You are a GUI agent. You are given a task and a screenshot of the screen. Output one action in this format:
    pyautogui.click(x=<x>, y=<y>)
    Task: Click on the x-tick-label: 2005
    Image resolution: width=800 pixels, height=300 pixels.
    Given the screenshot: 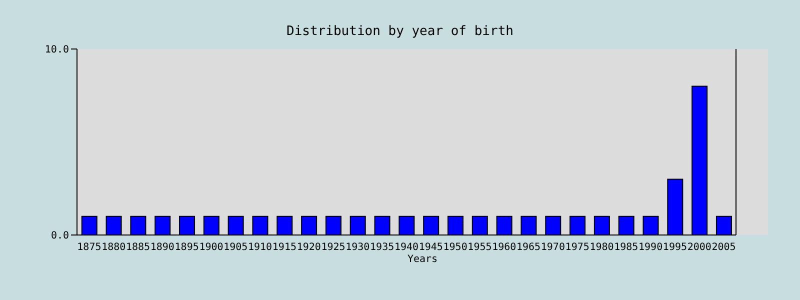 What is the action you would take?
    pyautogui.click(x=724, y=248)
    